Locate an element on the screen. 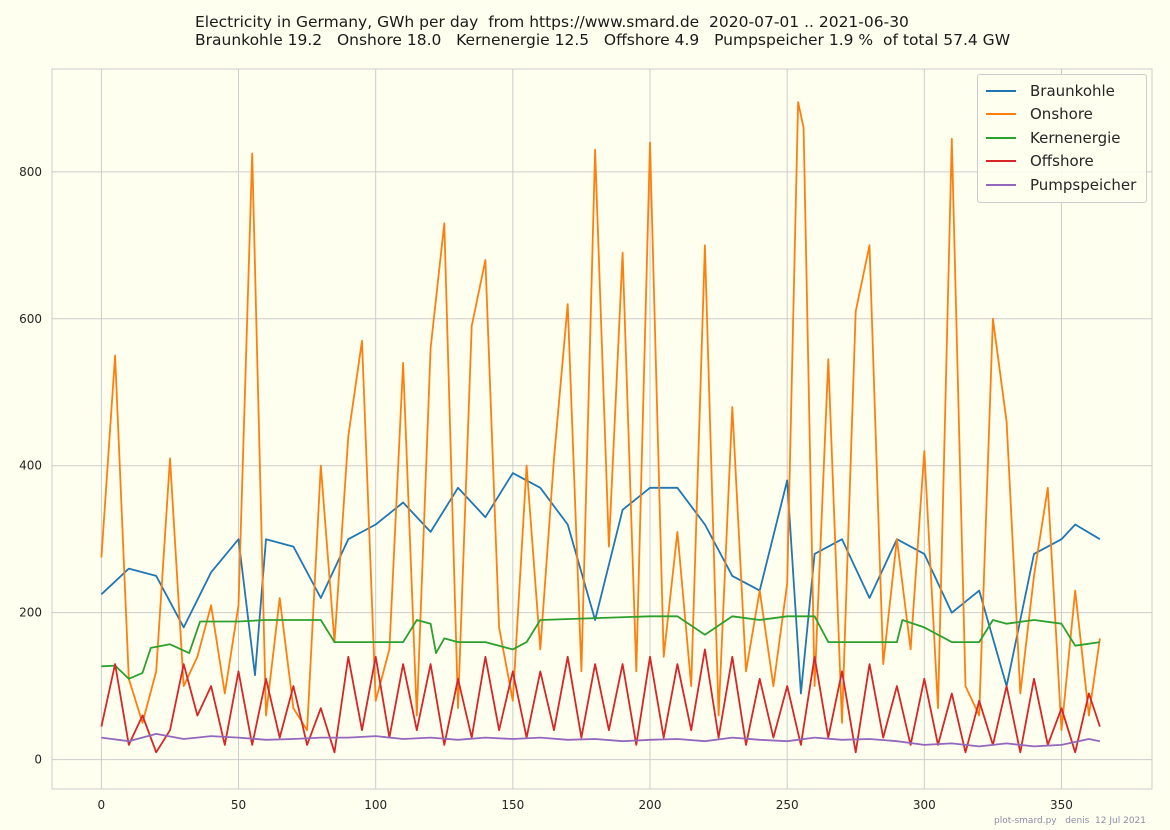 The width and height of the screenshot is (1170, 830). x-tick-label: 300 is located at coordinates (924, 805).